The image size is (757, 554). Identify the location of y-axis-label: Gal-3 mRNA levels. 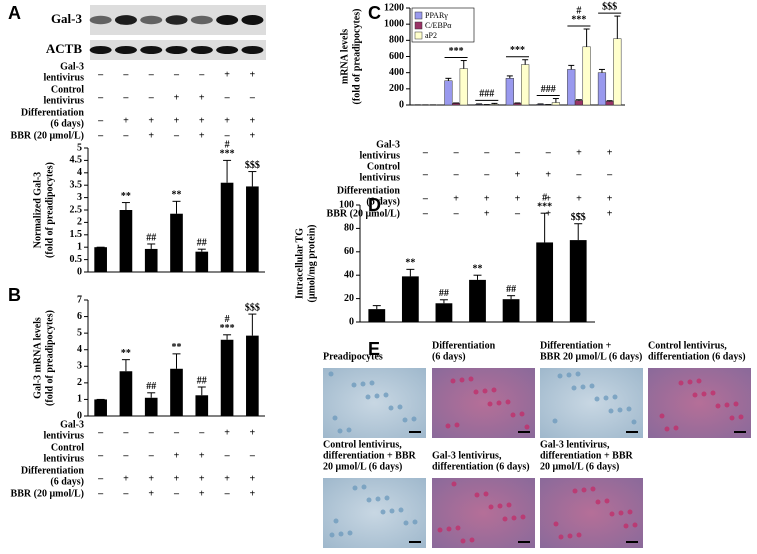
(37, 358).